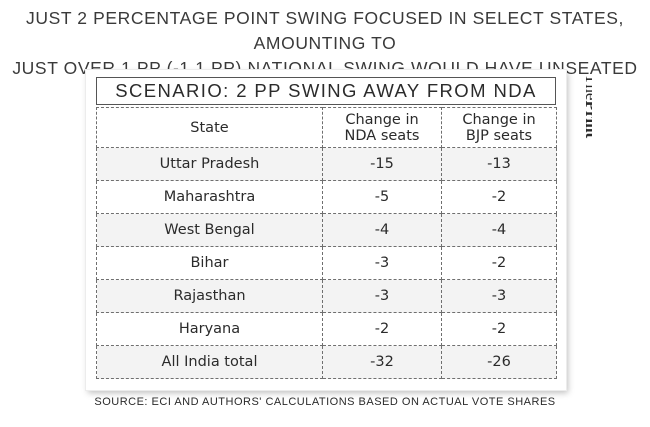 Image resolution: width=650 pixels, height=427 pixels. I want to click on cell-bjp: -13, so click(499, 164).